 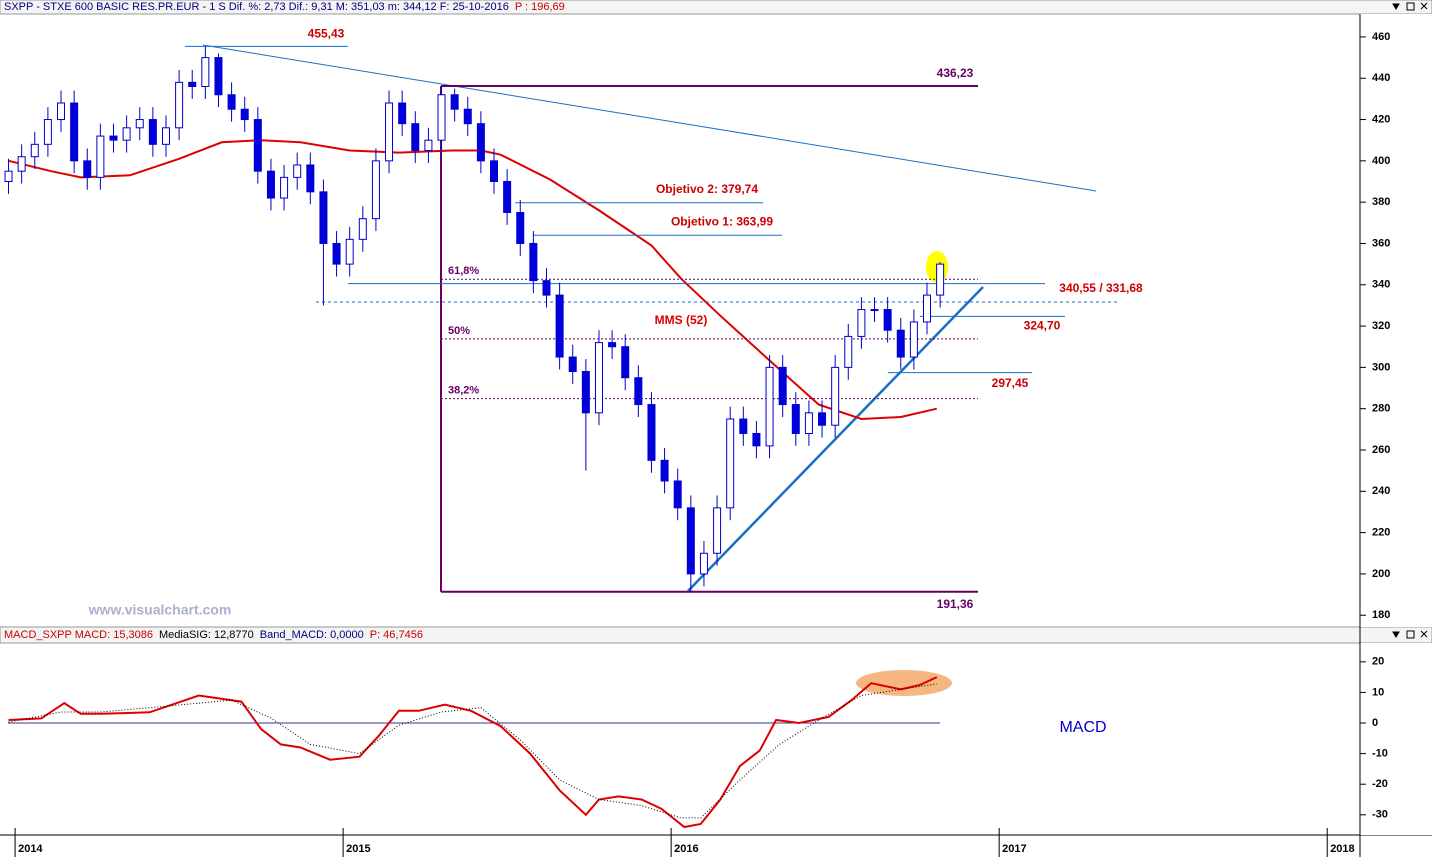 What do you see at coordinates (716, 635) in the screenshot?
I see `macd-header-bar` at bounding box center [716, 635].